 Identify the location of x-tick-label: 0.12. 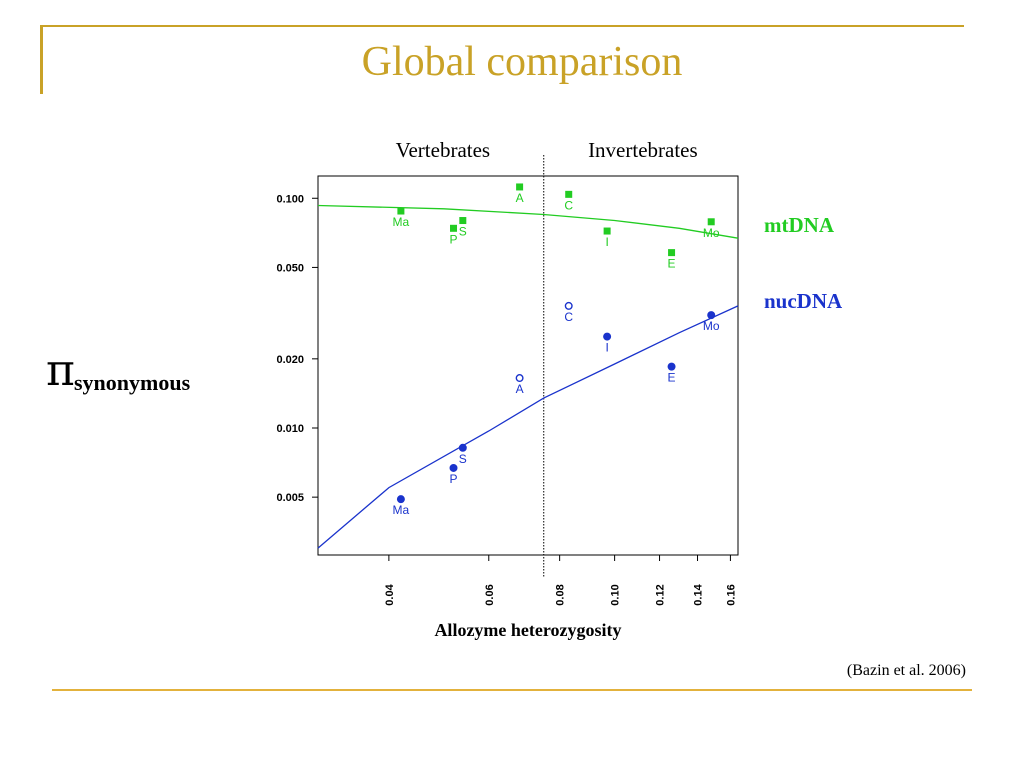
(661, 594).